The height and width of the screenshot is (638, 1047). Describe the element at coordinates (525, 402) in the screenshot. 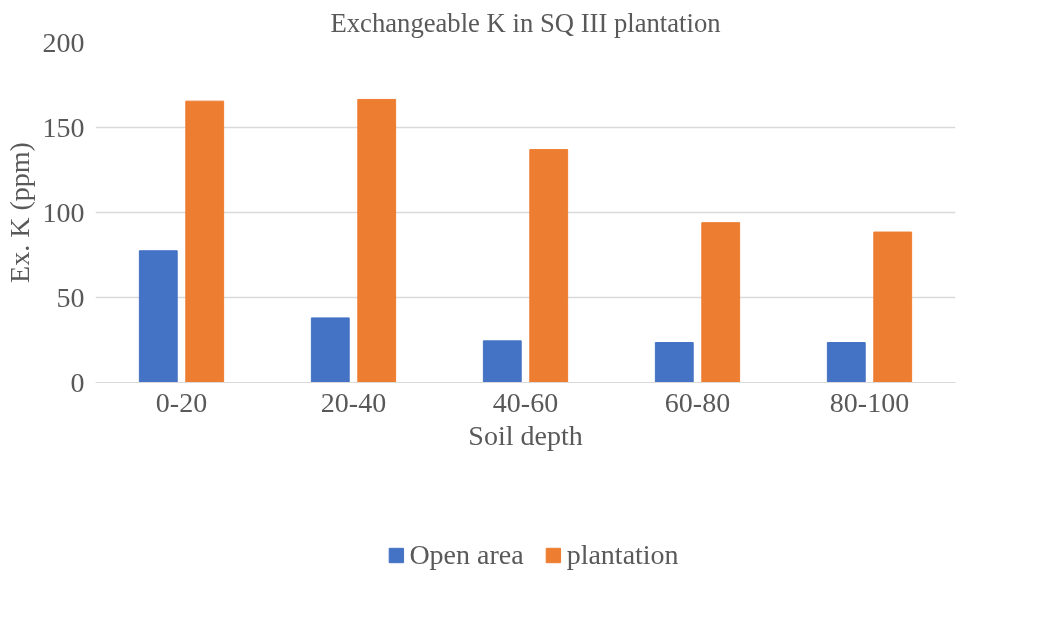

I see `x-tick-label: 40-60` at that location.